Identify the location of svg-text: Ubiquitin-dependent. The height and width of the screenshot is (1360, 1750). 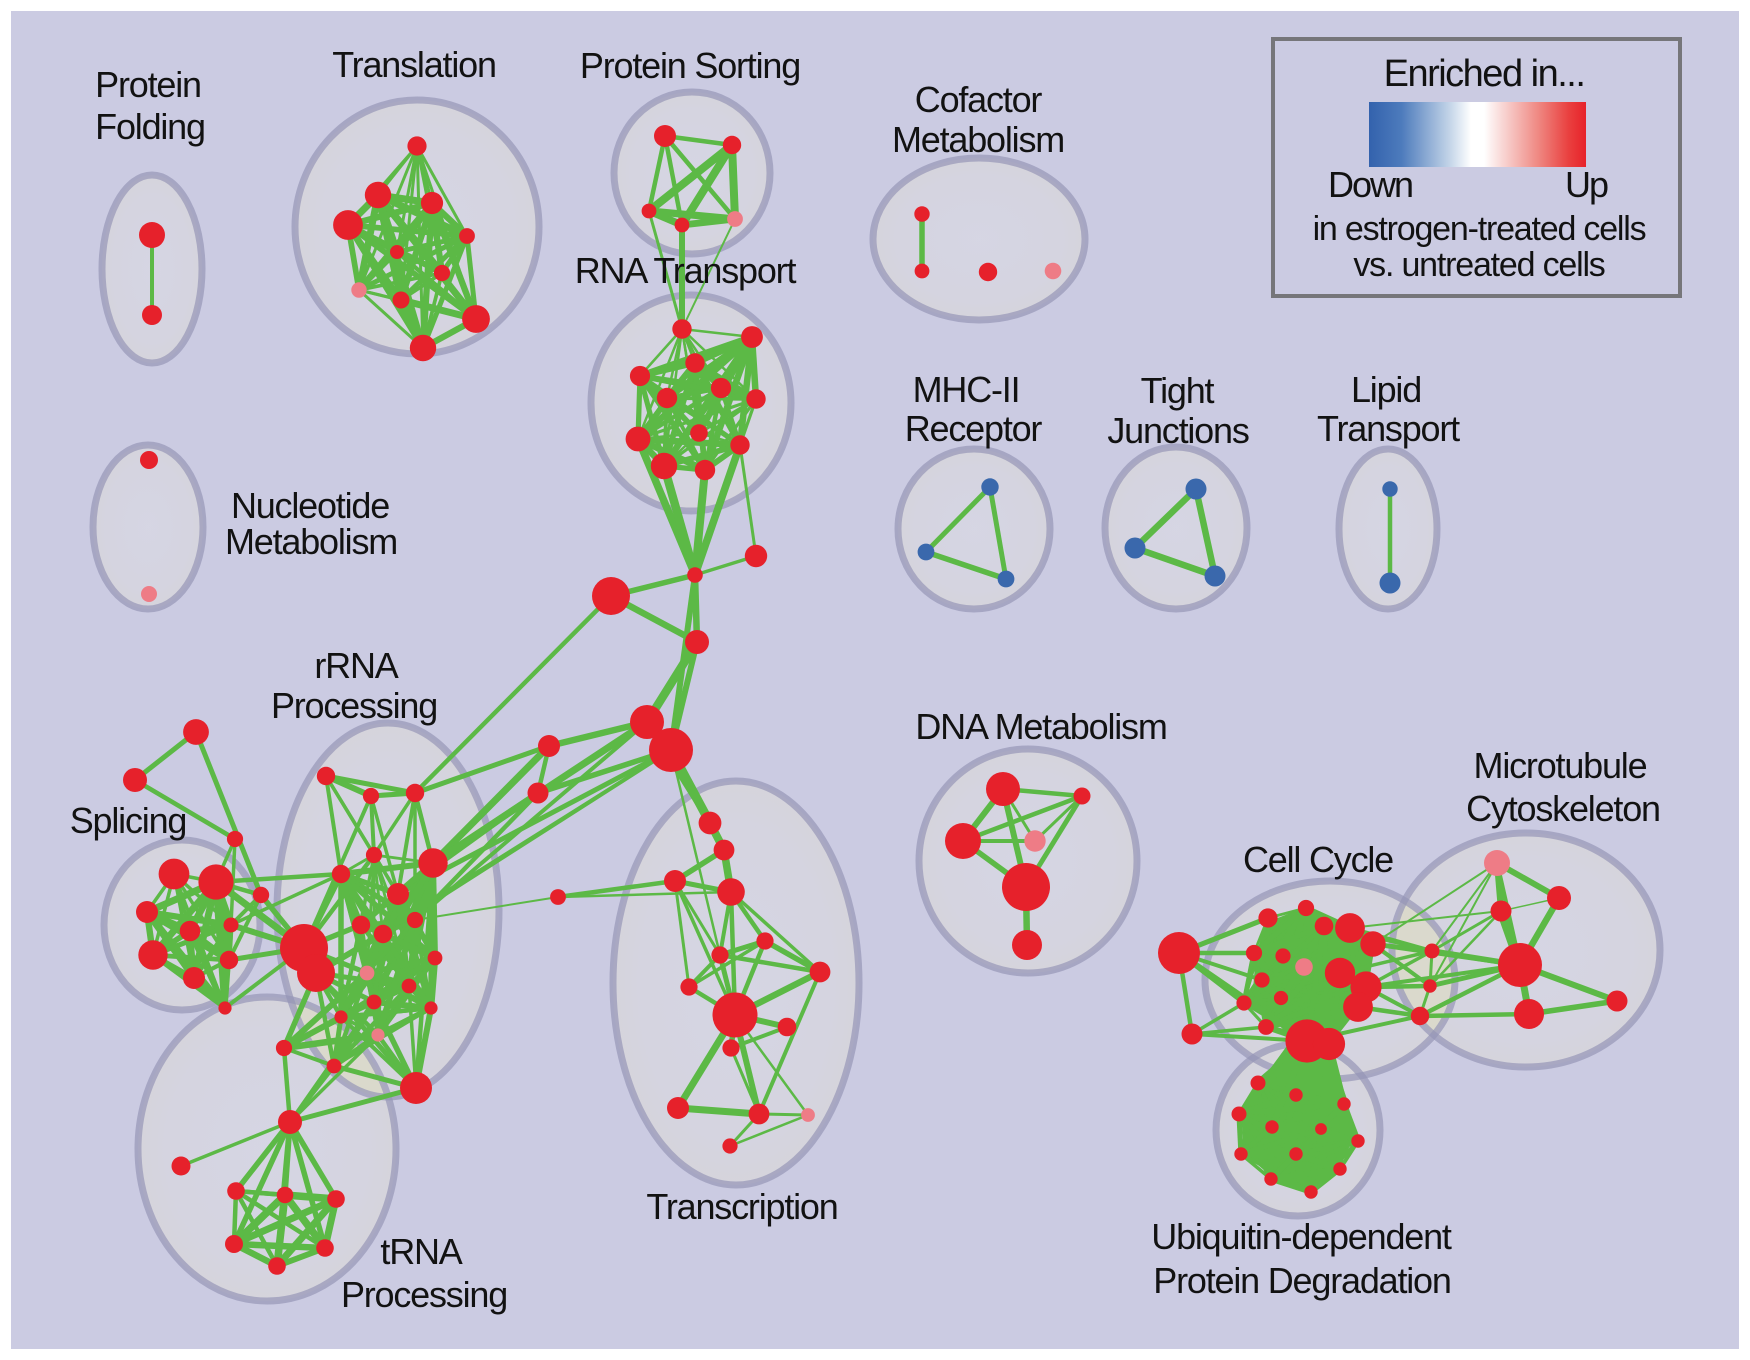
(1301, 1236).